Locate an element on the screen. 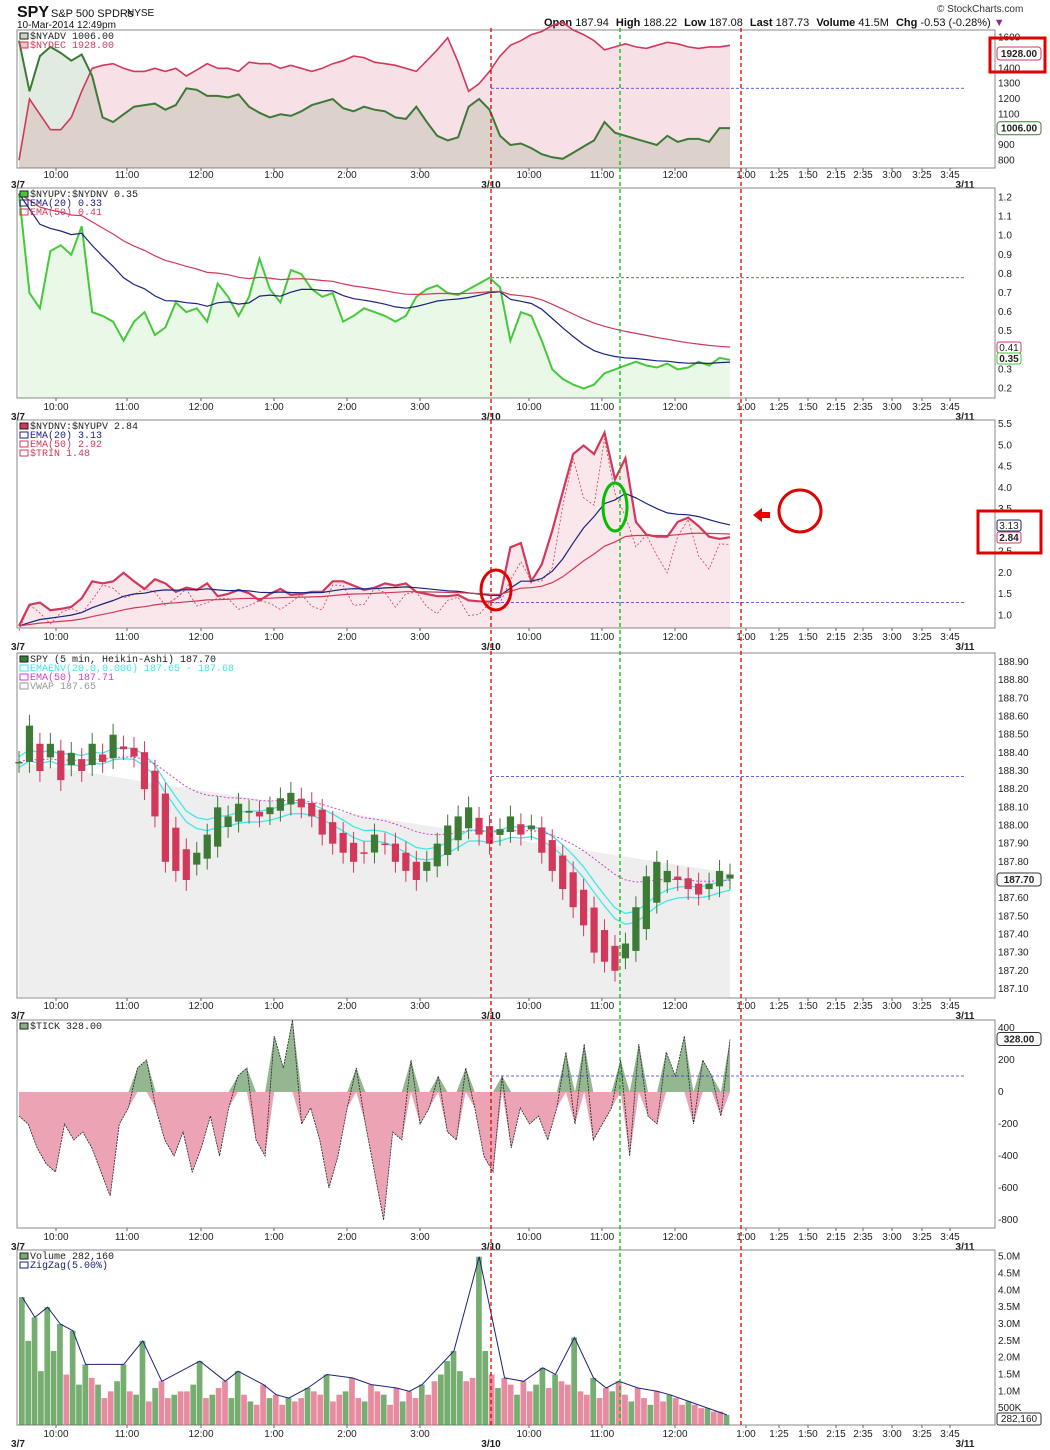 The image size is (1050, 1450). legend-entry: EMA(50) 187.71 is located at coordinates (72, 678).